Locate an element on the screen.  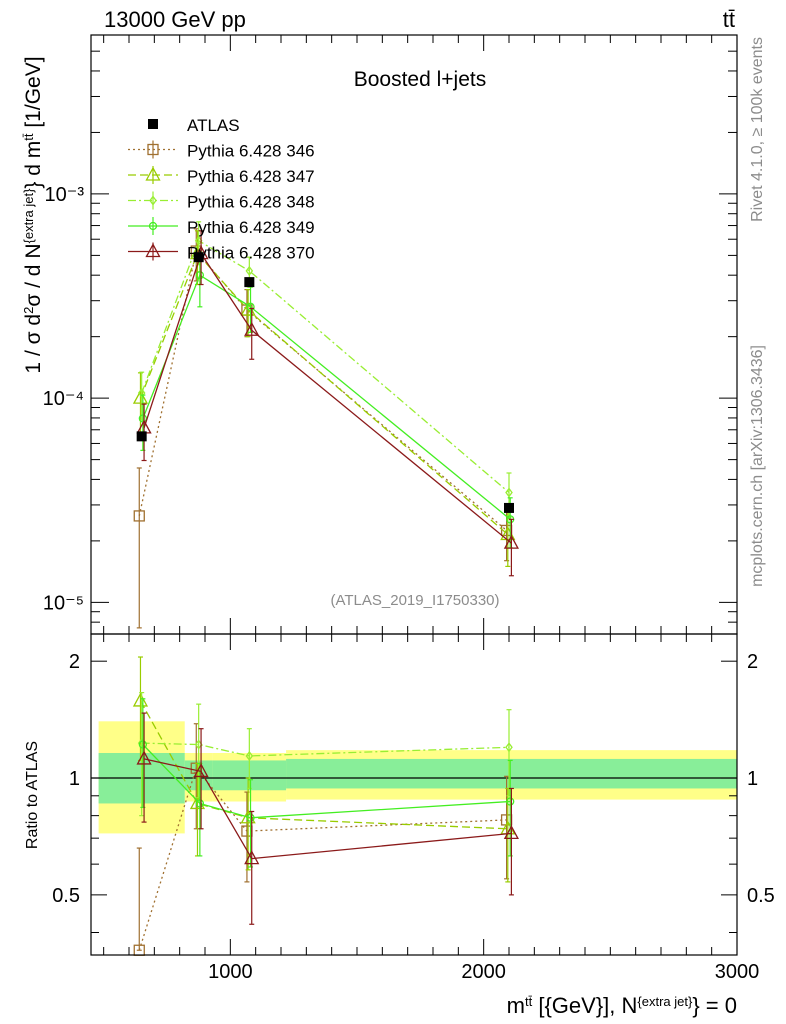
main-y-tick-label: 10⁻³ is located at coordinates (65, 195).